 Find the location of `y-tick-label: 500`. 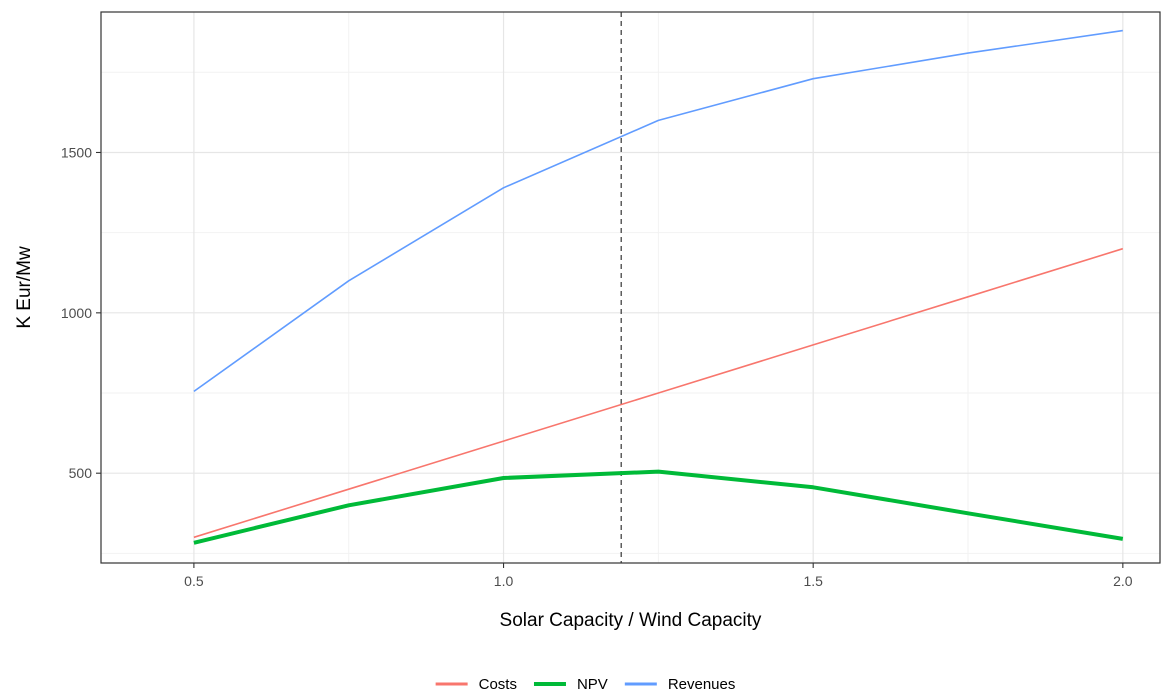

y-tick-label: 500 is located at coordinates (81, 473).